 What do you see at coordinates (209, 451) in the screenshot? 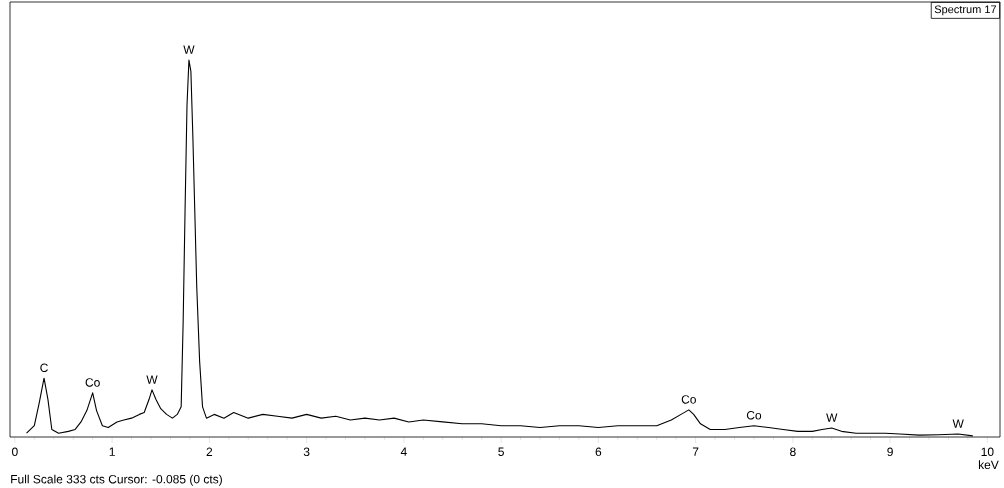
I see `x-tick-label: 2` at bounding box center [209, 451].